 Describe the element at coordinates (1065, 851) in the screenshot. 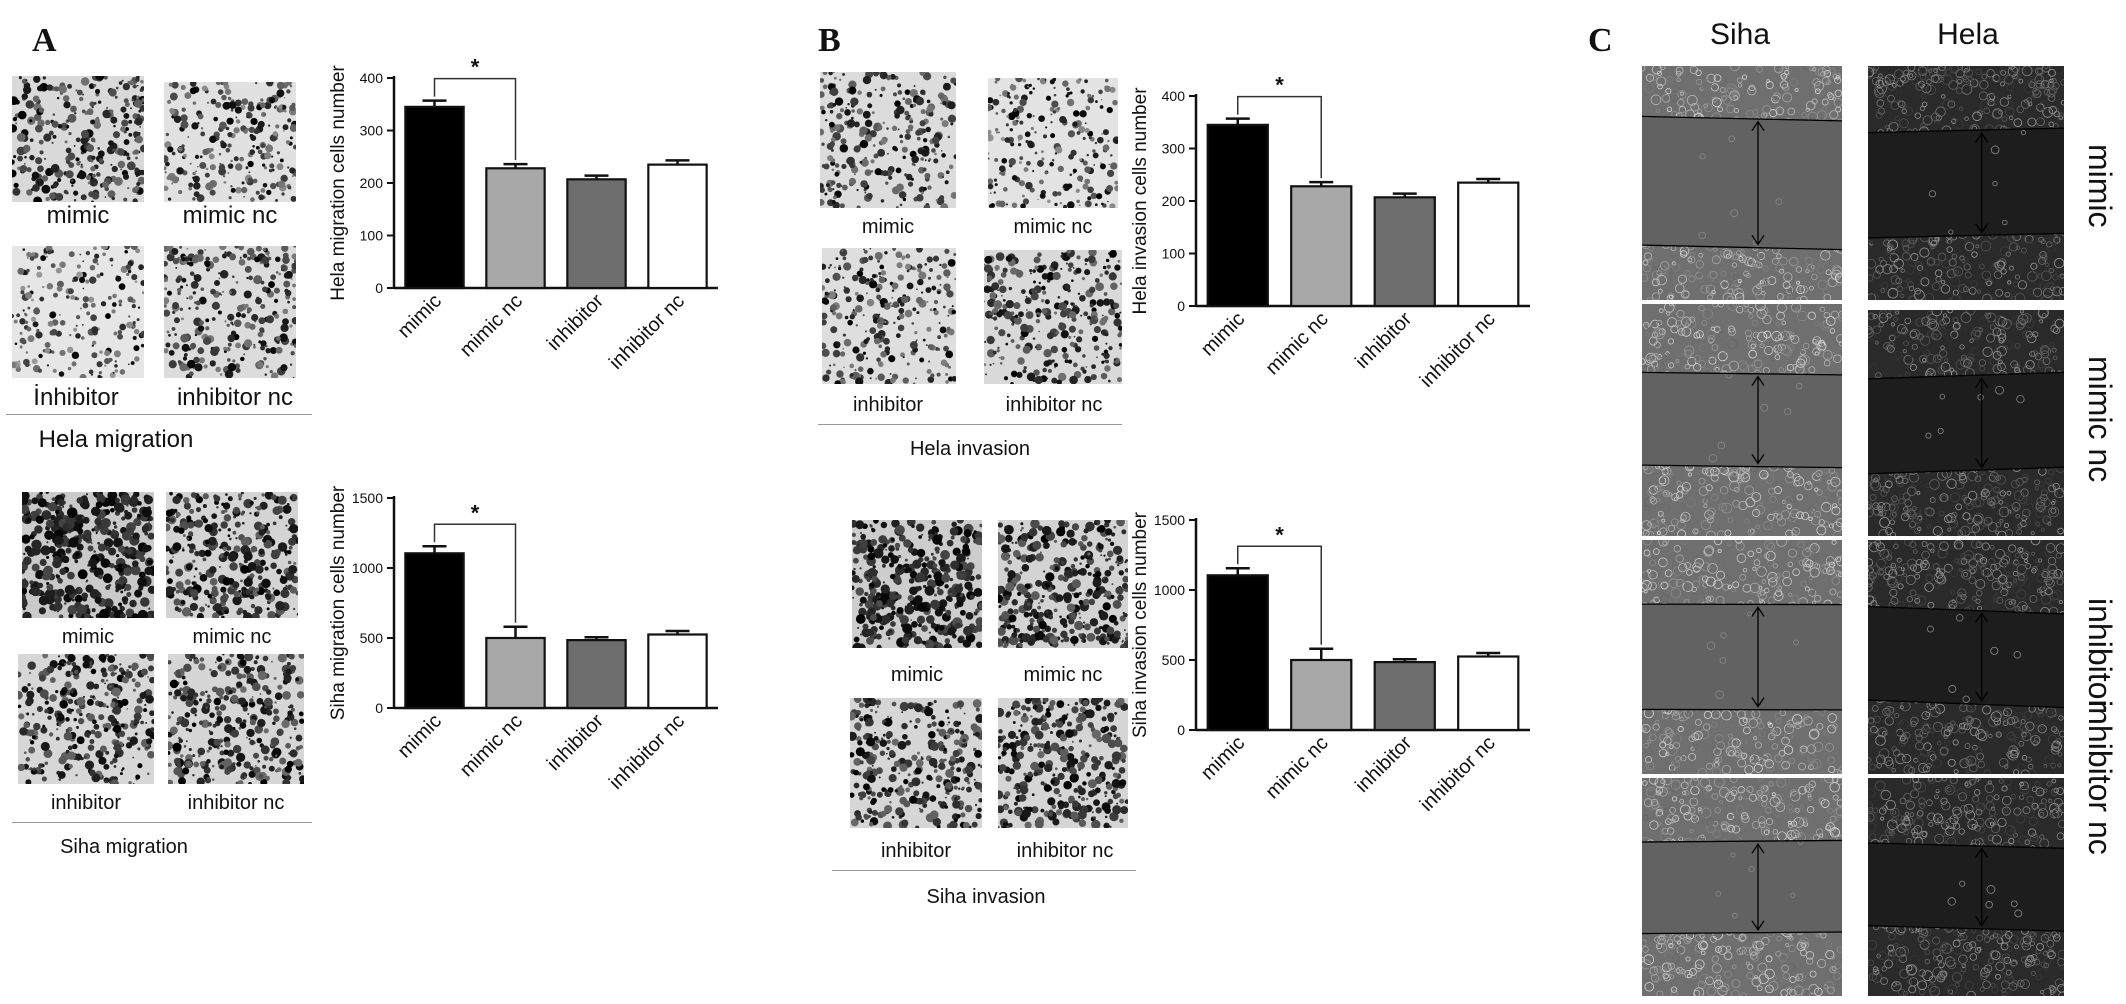

I see `caption-siha-invasion-inhibitor-nc: inhibitor nc` at that location.